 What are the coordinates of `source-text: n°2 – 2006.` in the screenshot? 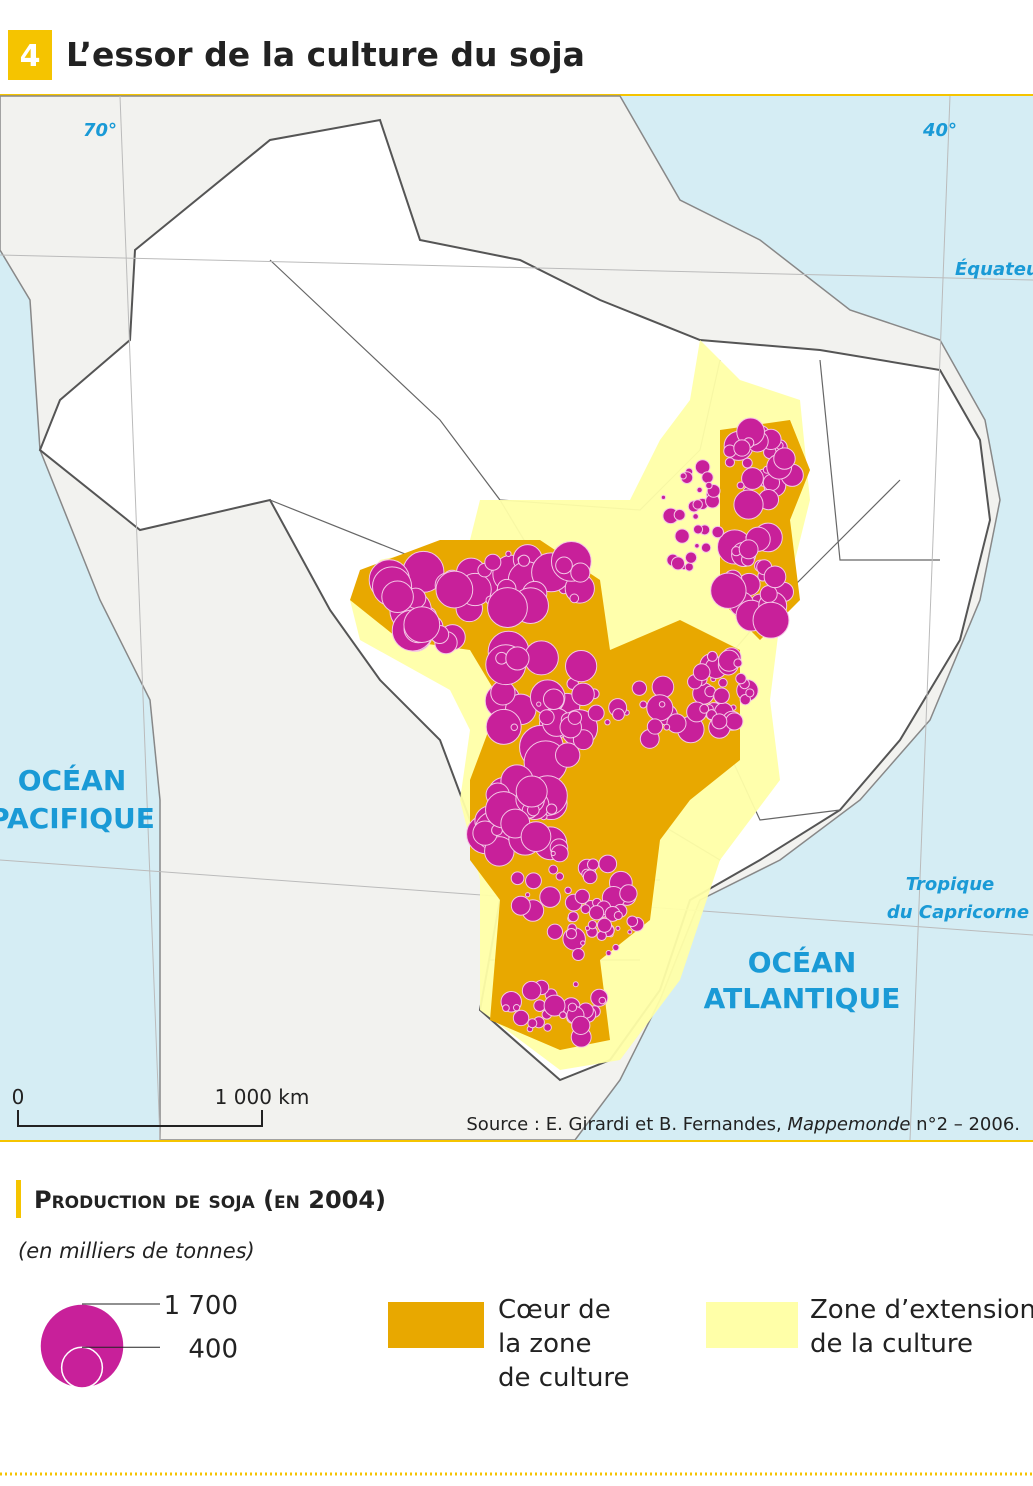 It's located at (965, 1124).